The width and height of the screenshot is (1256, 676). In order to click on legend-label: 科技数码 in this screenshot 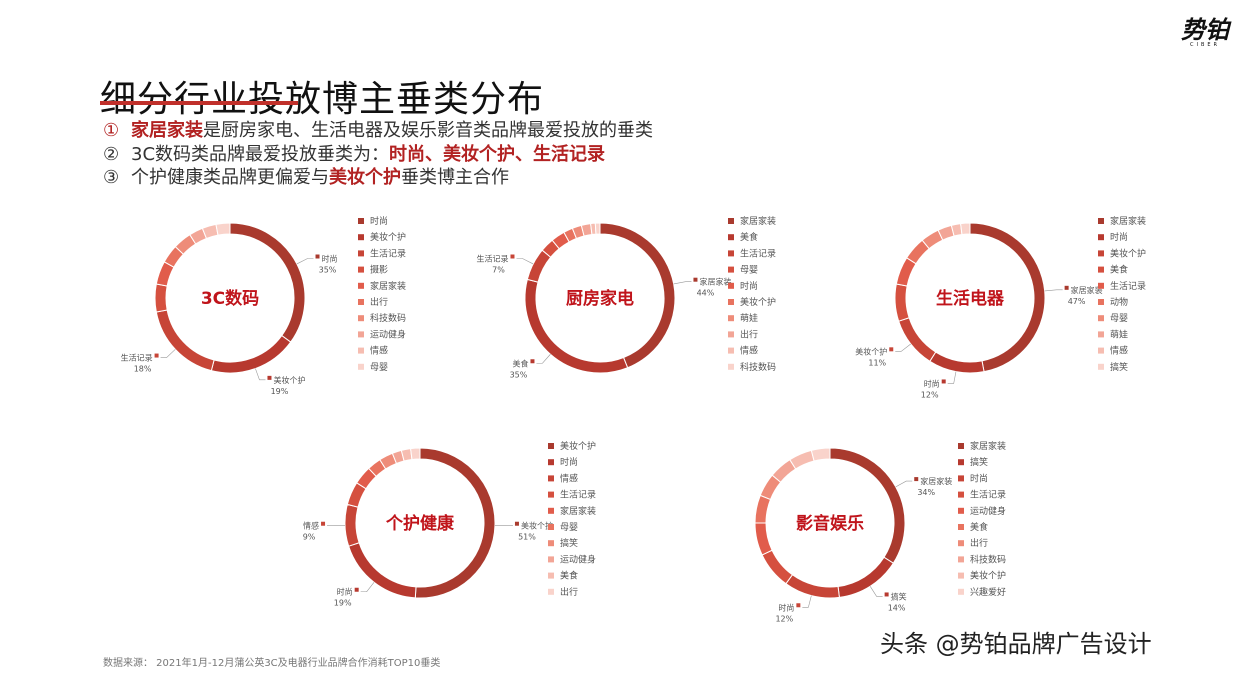, I will do `click(988, 559)`.